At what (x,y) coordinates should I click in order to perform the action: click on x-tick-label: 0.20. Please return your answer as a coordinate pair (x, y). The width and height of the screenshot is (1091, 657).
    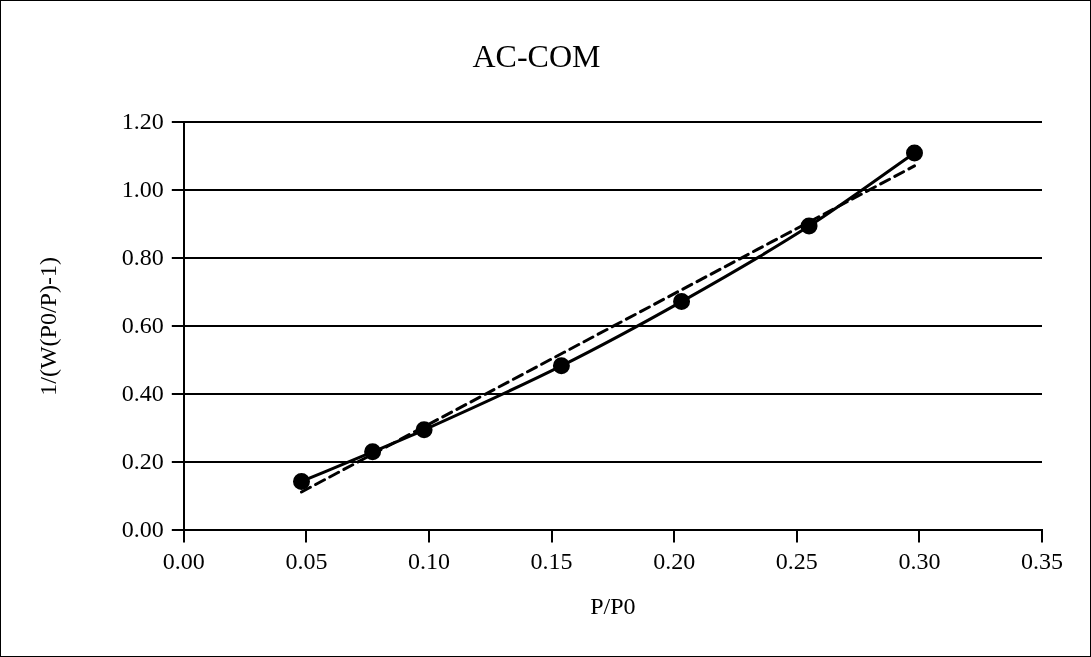
    Looking at the image, I should click on (674, 561).